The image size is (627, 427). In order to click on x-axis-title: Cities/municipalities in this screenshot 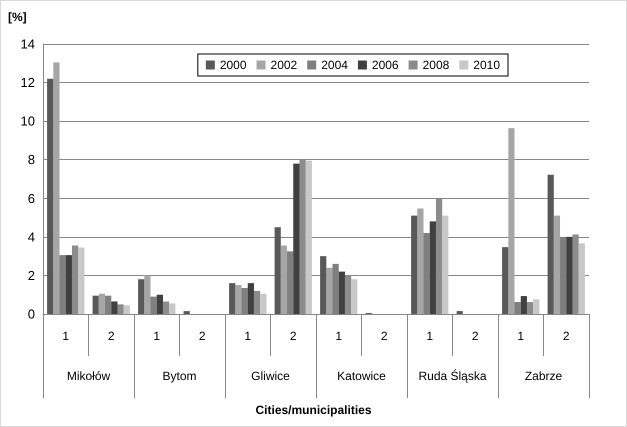, I will do `click(313, 410)`.